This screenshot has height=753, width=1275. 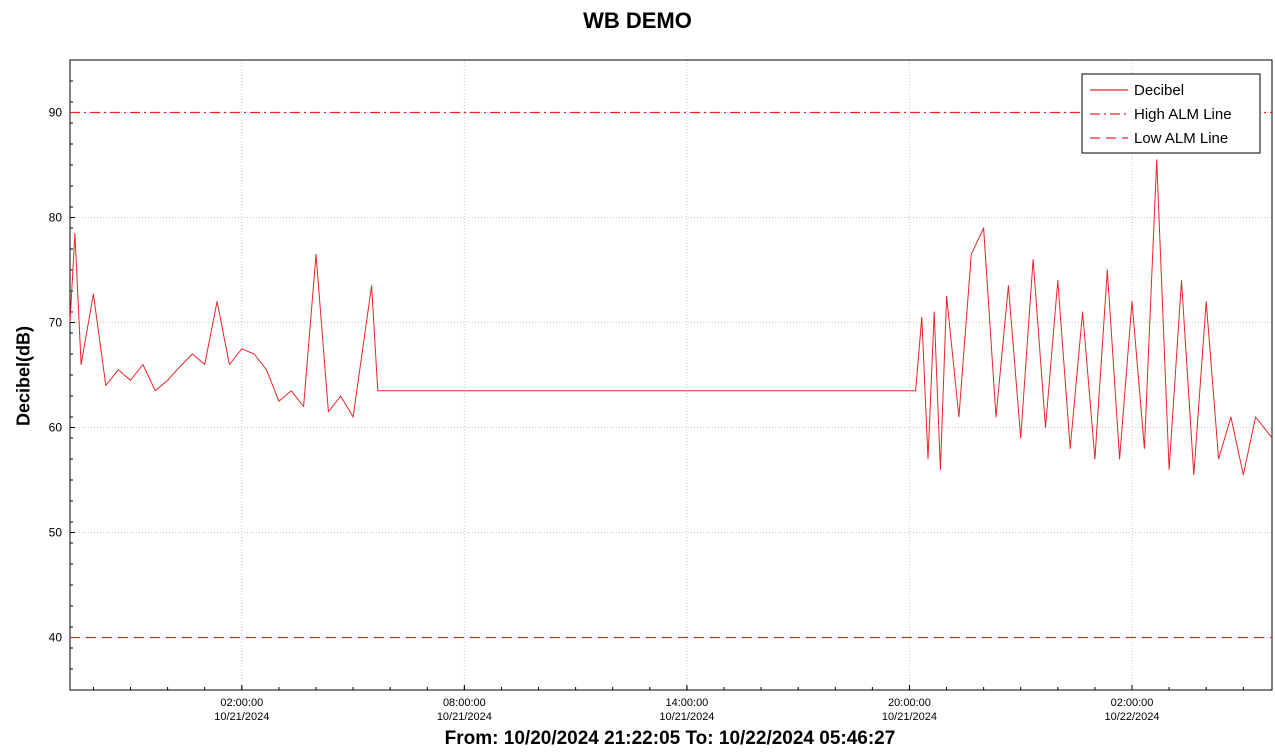 What do you see at coordinates (56, 533) in the screenshot?
I see `y-tick-label: 50` at bounding box center [56, 533].